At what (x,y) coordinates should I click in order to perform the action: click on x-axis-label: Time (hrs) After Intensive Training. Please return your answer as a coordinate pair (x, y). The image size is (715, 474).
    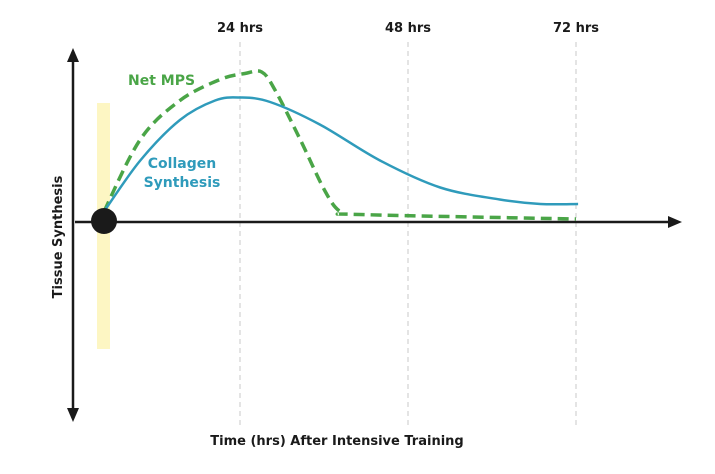
    Looking at the image, I should click on (336, 441).